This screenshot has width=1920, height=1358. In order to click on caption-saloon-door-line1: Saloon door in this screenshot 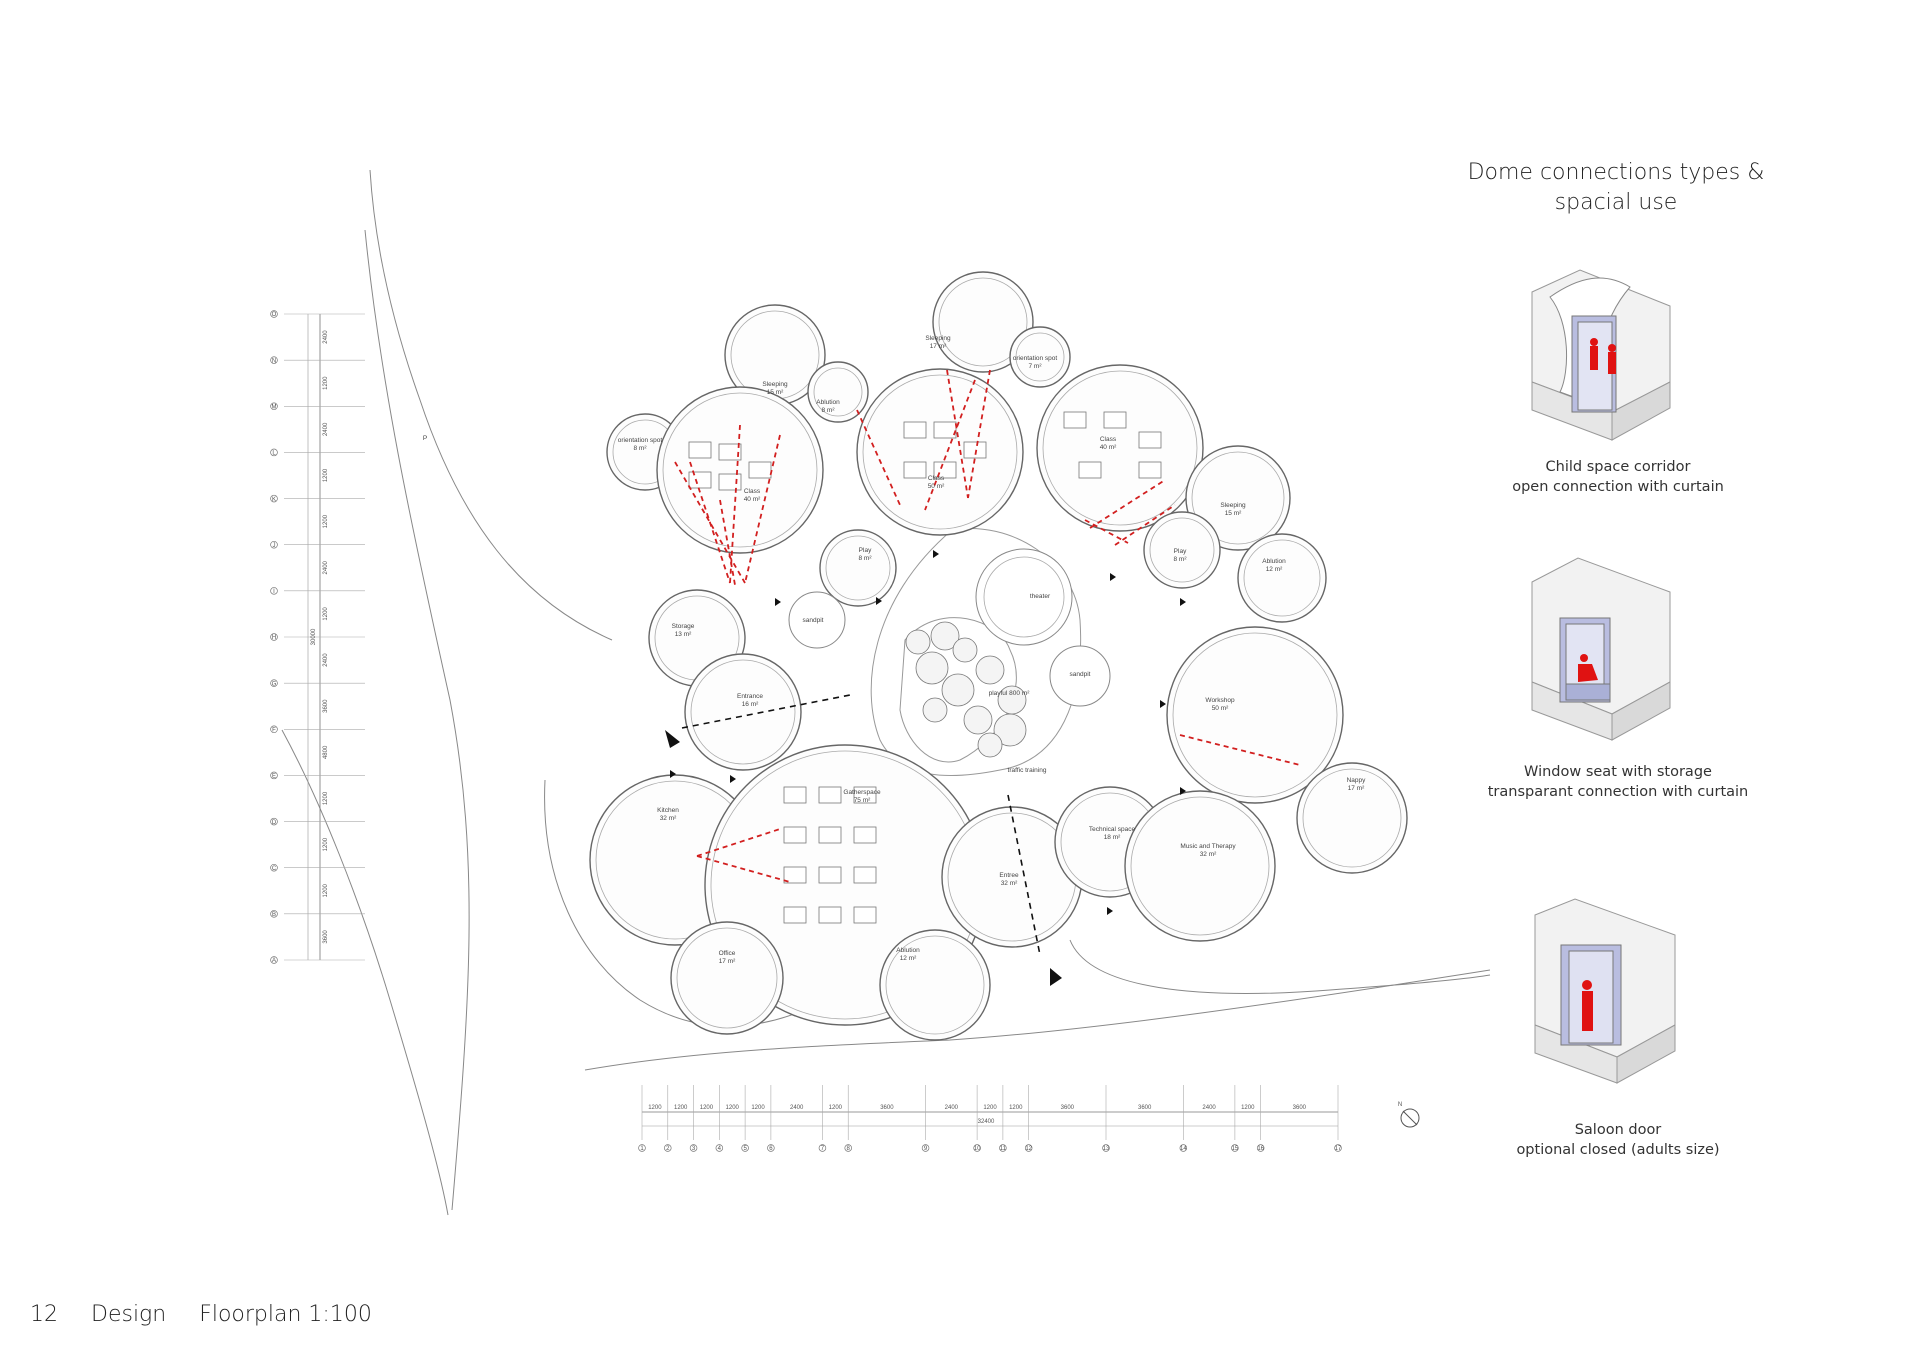, I will do `click(1618, 1130)`.